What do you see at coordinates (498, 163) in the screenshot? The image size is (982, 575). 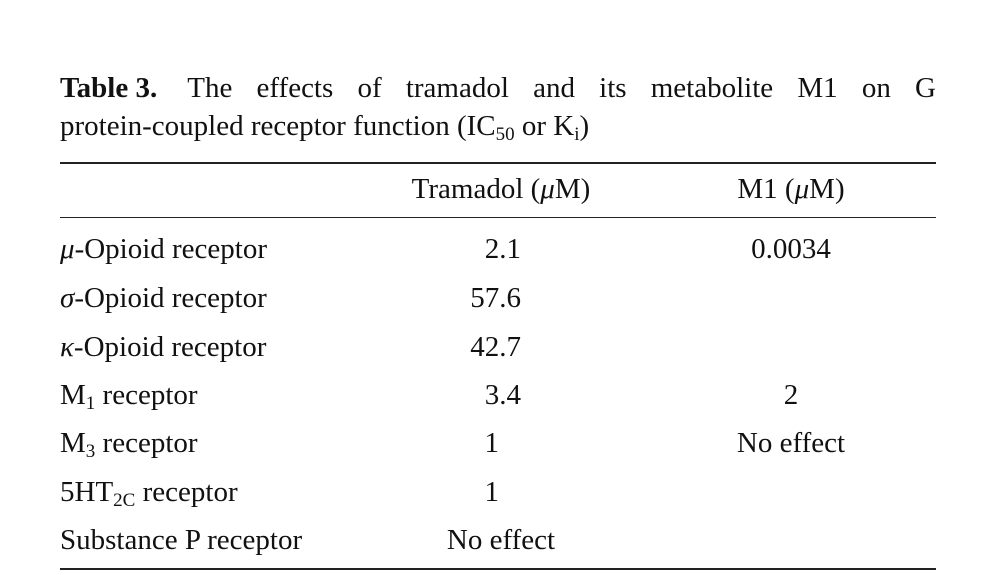 I see `table-top-rule` at bounding box center [498, 163].